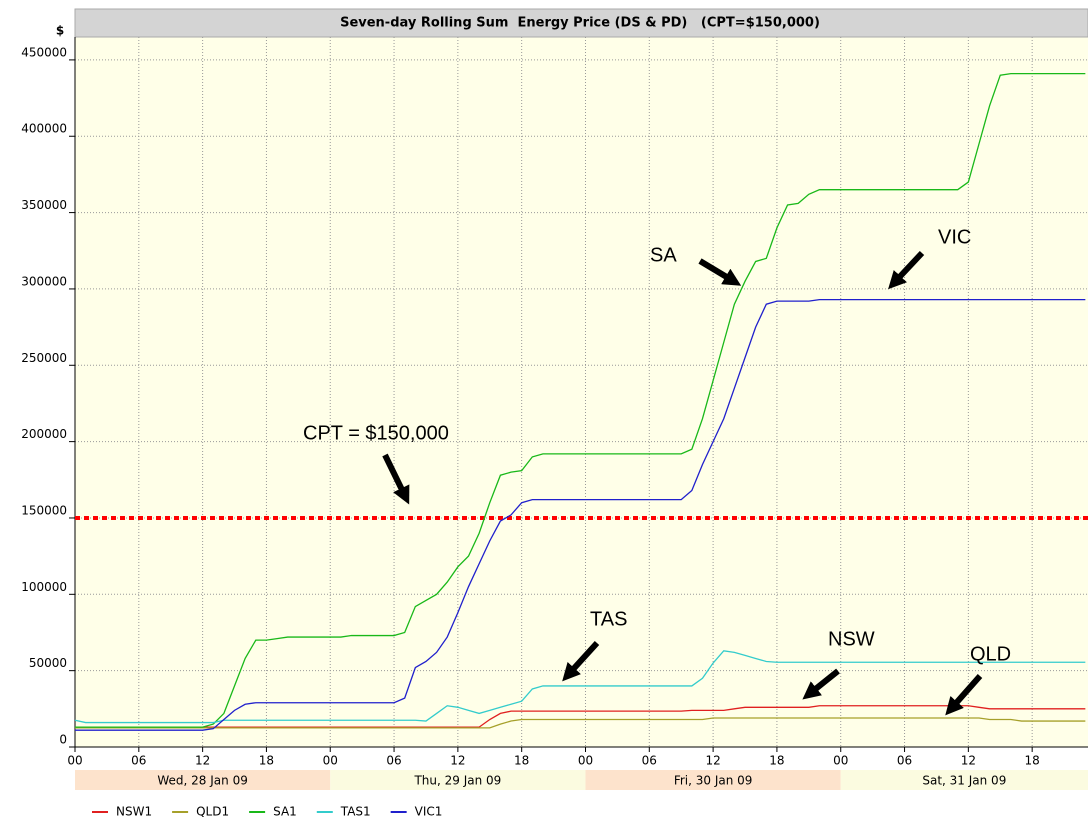 The width and height of the screenshot is (1088, 818). Describe the element at coordinates (60, 31) in the screenshot. I see `y-axis-label: $` at that location.